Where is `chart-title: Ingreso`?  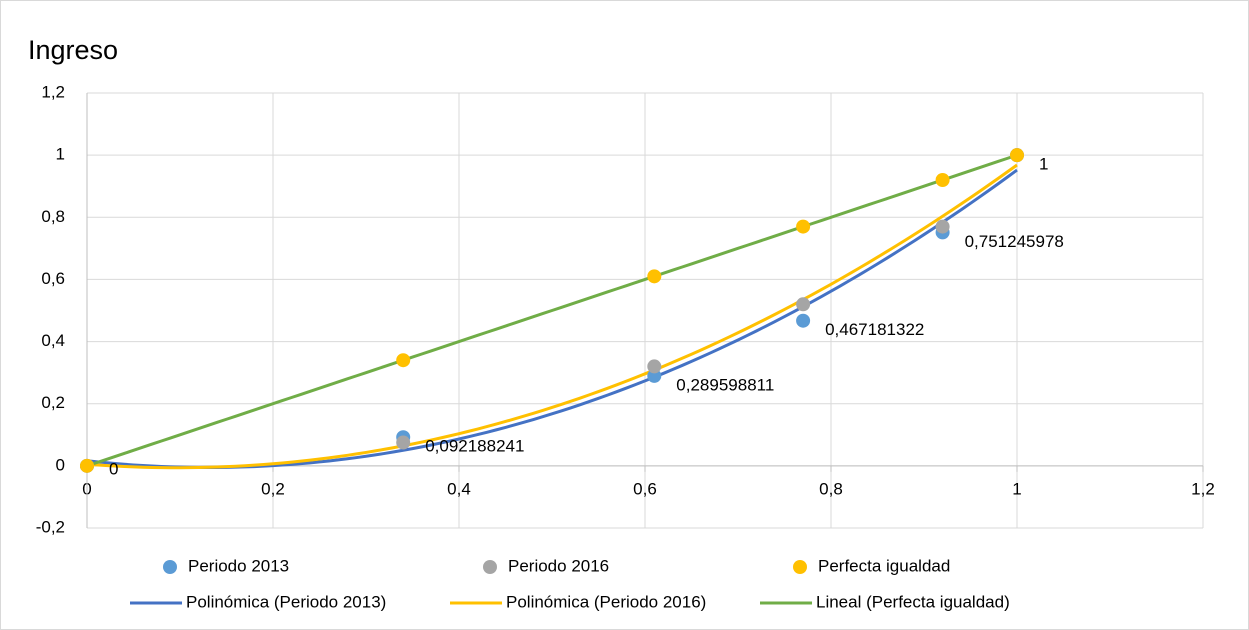
chart-title: Ingreso is located at coordinates (73, 50).